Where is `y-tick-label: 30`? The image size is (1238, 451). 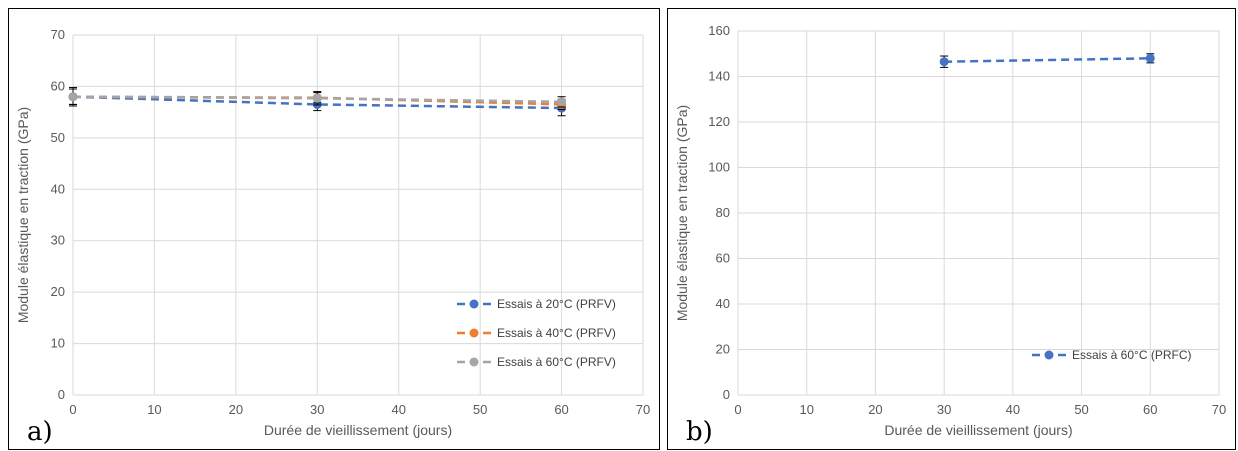
y-tick-label: 30 is located at coordinates (58, 240).